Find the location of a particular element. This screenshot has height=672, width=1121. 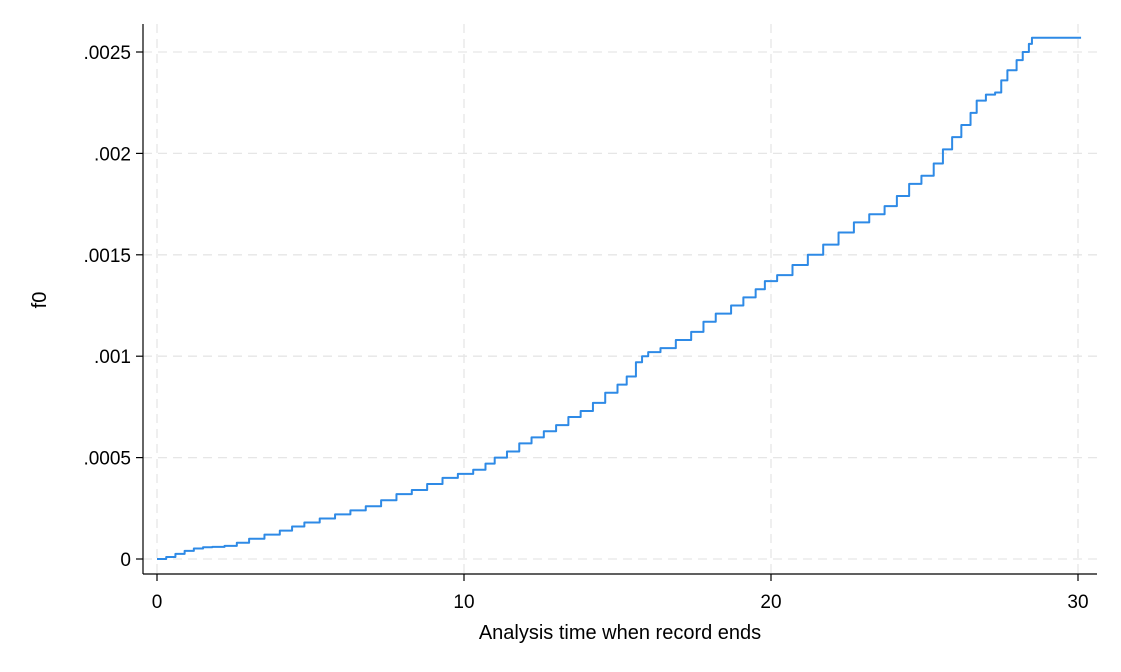

x-axis-title: Analysis time when record ends is located at coordinates (620, 633).